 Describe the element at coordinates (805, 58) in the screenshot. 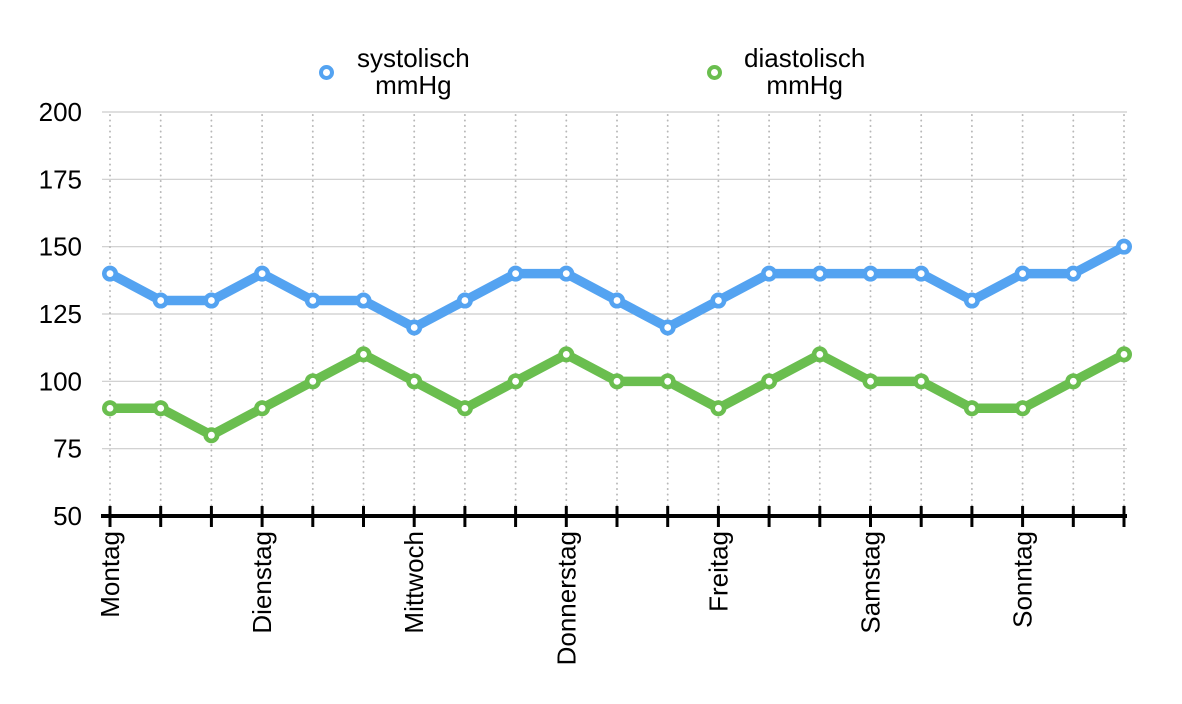

I see `legend-label-line1: diastolisch` at that location.